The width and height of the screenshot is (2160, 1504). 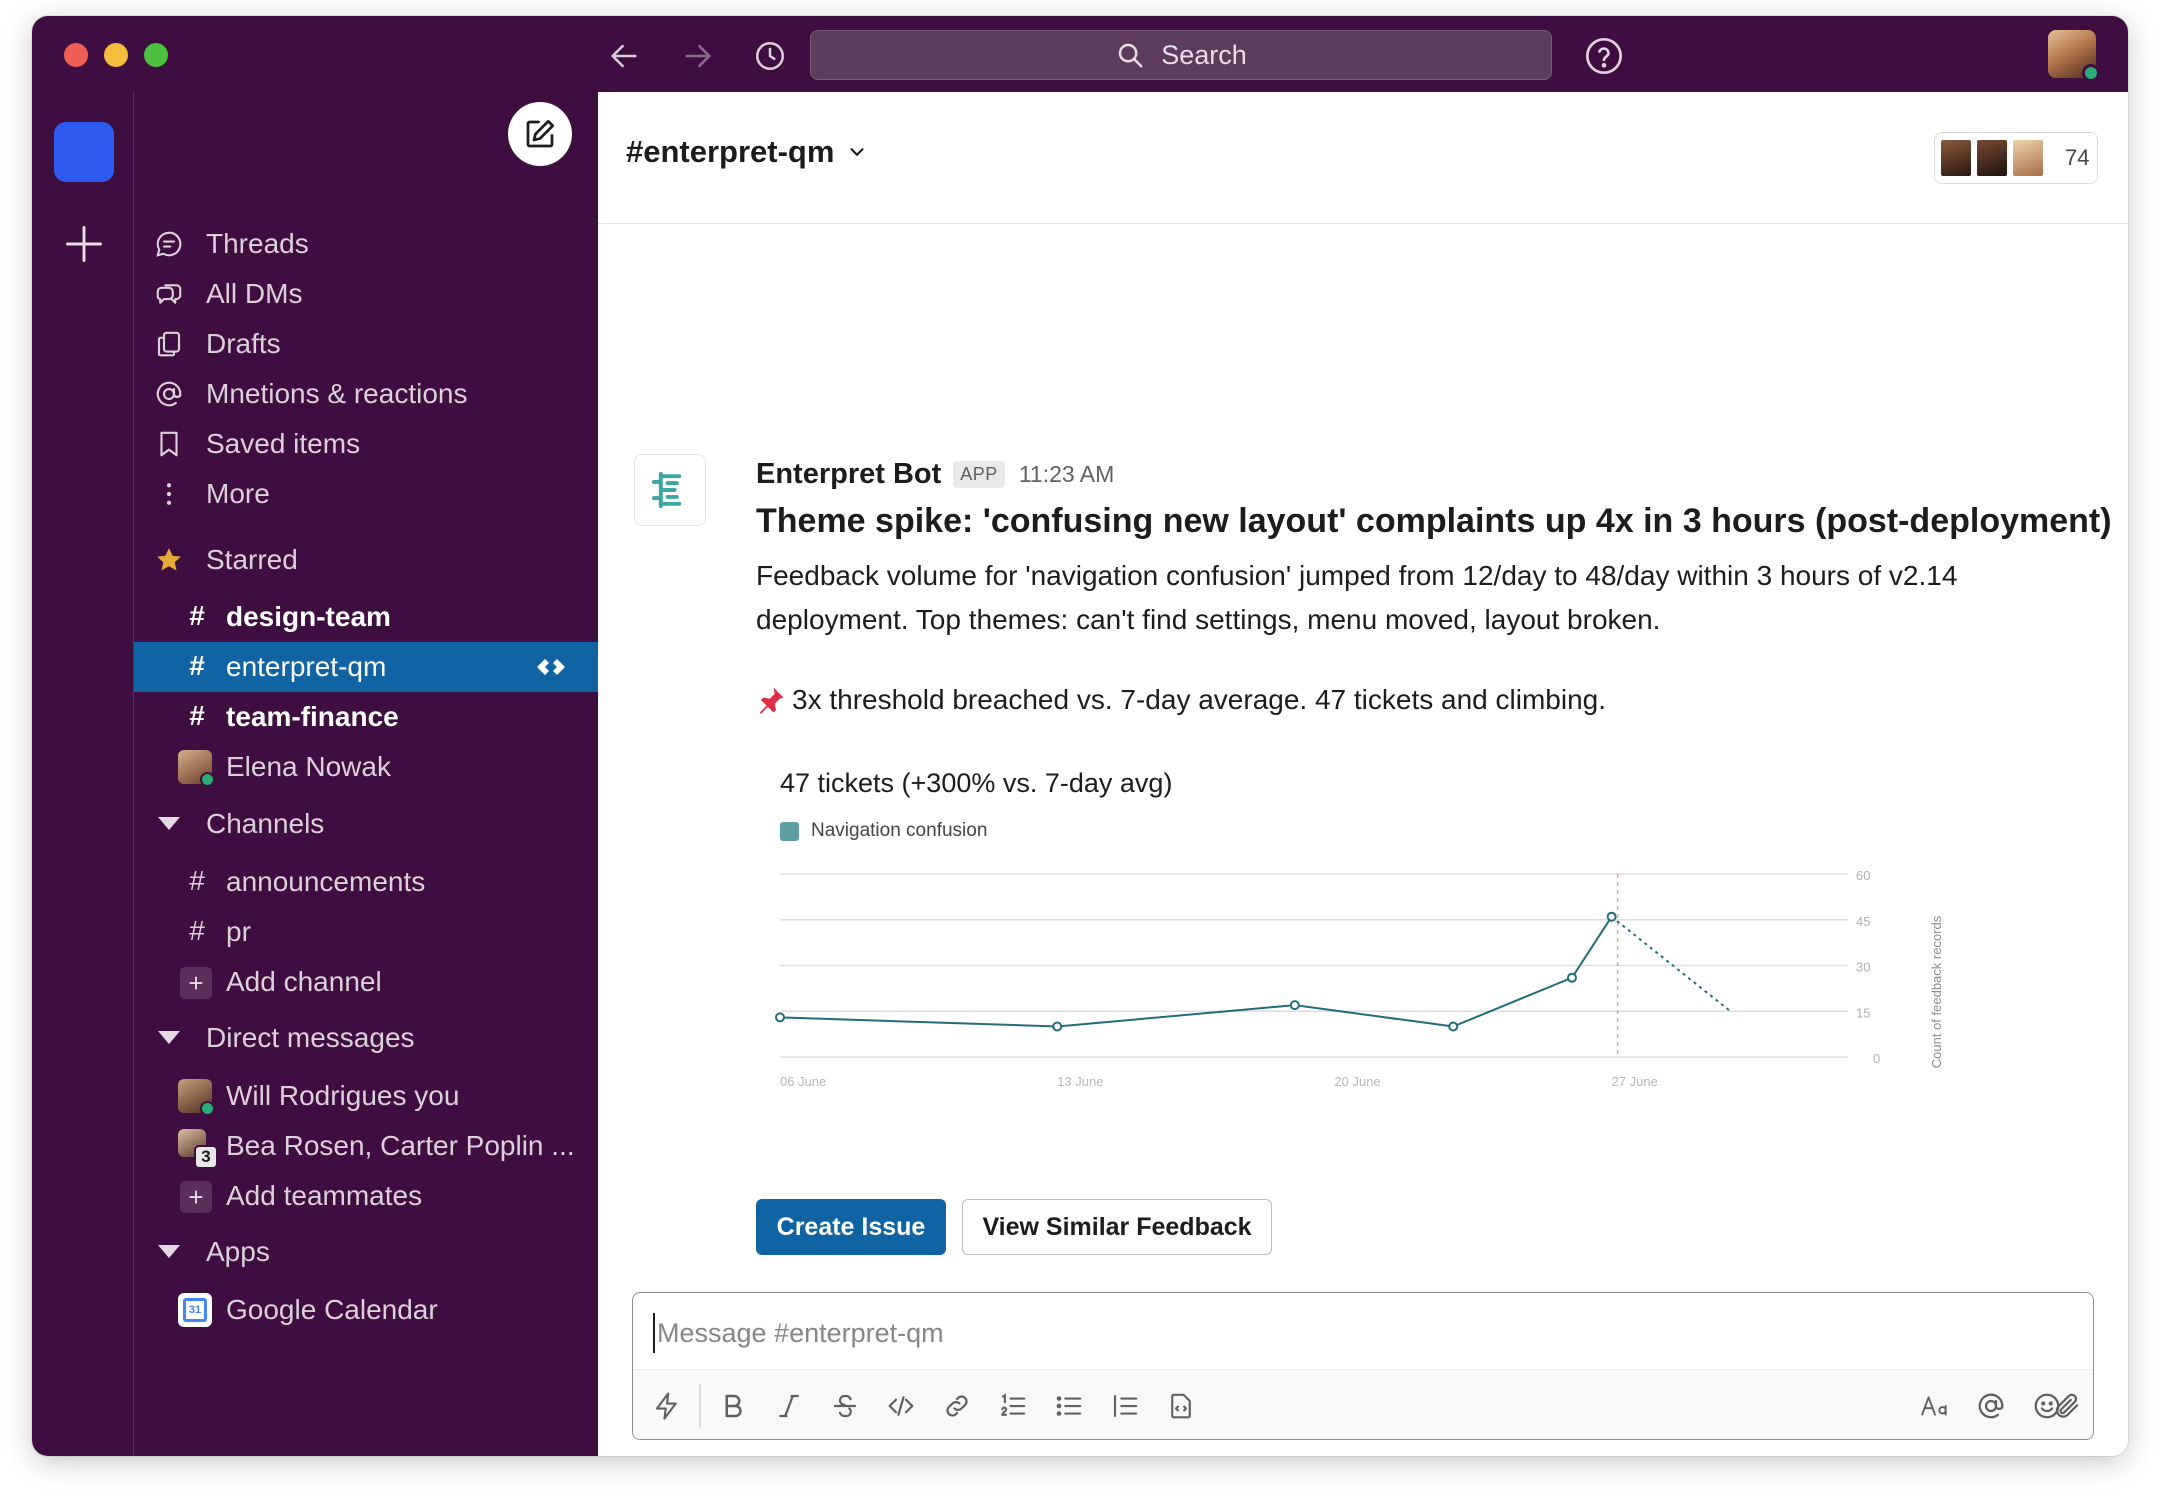 I want to click on message-author: Enterpret Bot, so click(x=849, y=474).